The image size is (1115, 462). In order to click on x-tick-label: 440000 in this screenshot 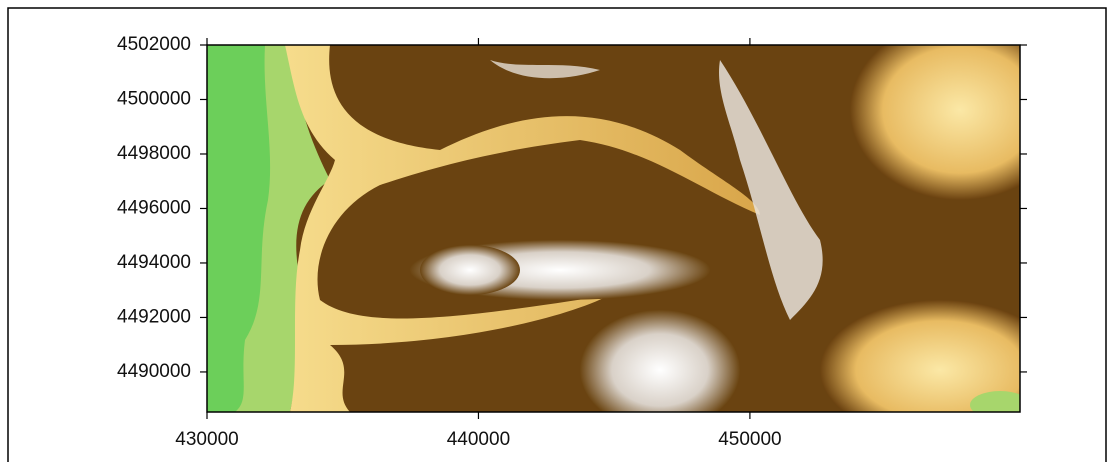, I will do `click(478, 439)`.